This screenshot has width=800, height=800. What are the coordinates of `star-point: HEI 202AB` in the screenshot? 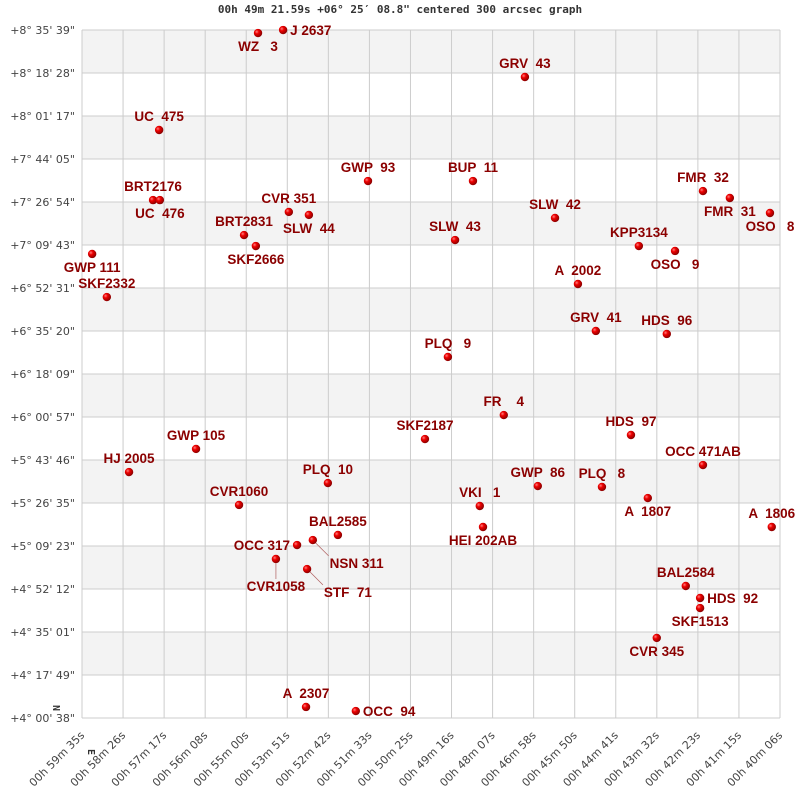 It's located at (483, 535).